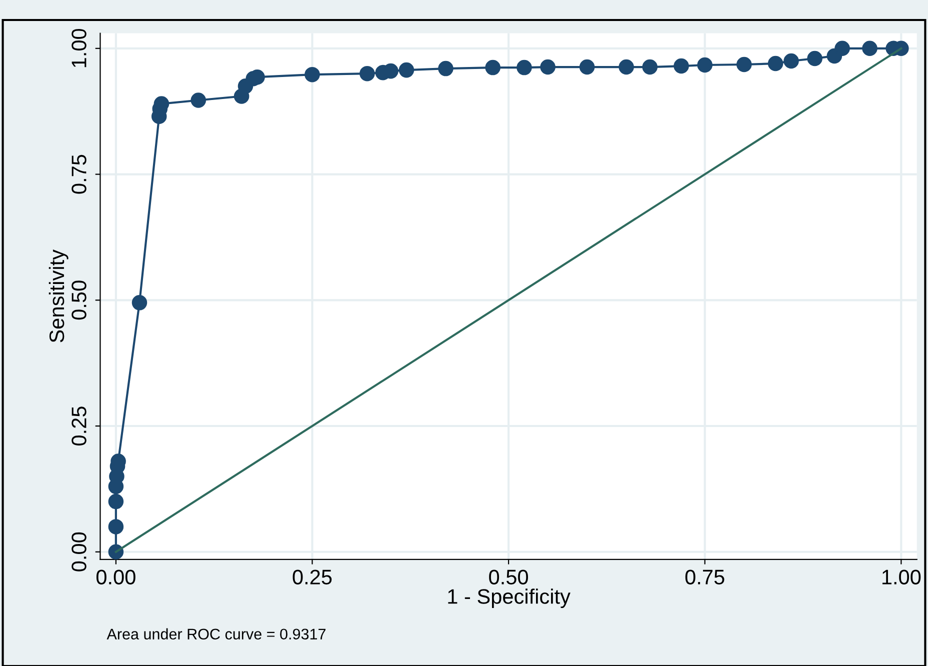  What do you see at coordinates (704, 577) in the screenshot?
I see `x-tick-label: 0.75` at bounding box center [704, 577].